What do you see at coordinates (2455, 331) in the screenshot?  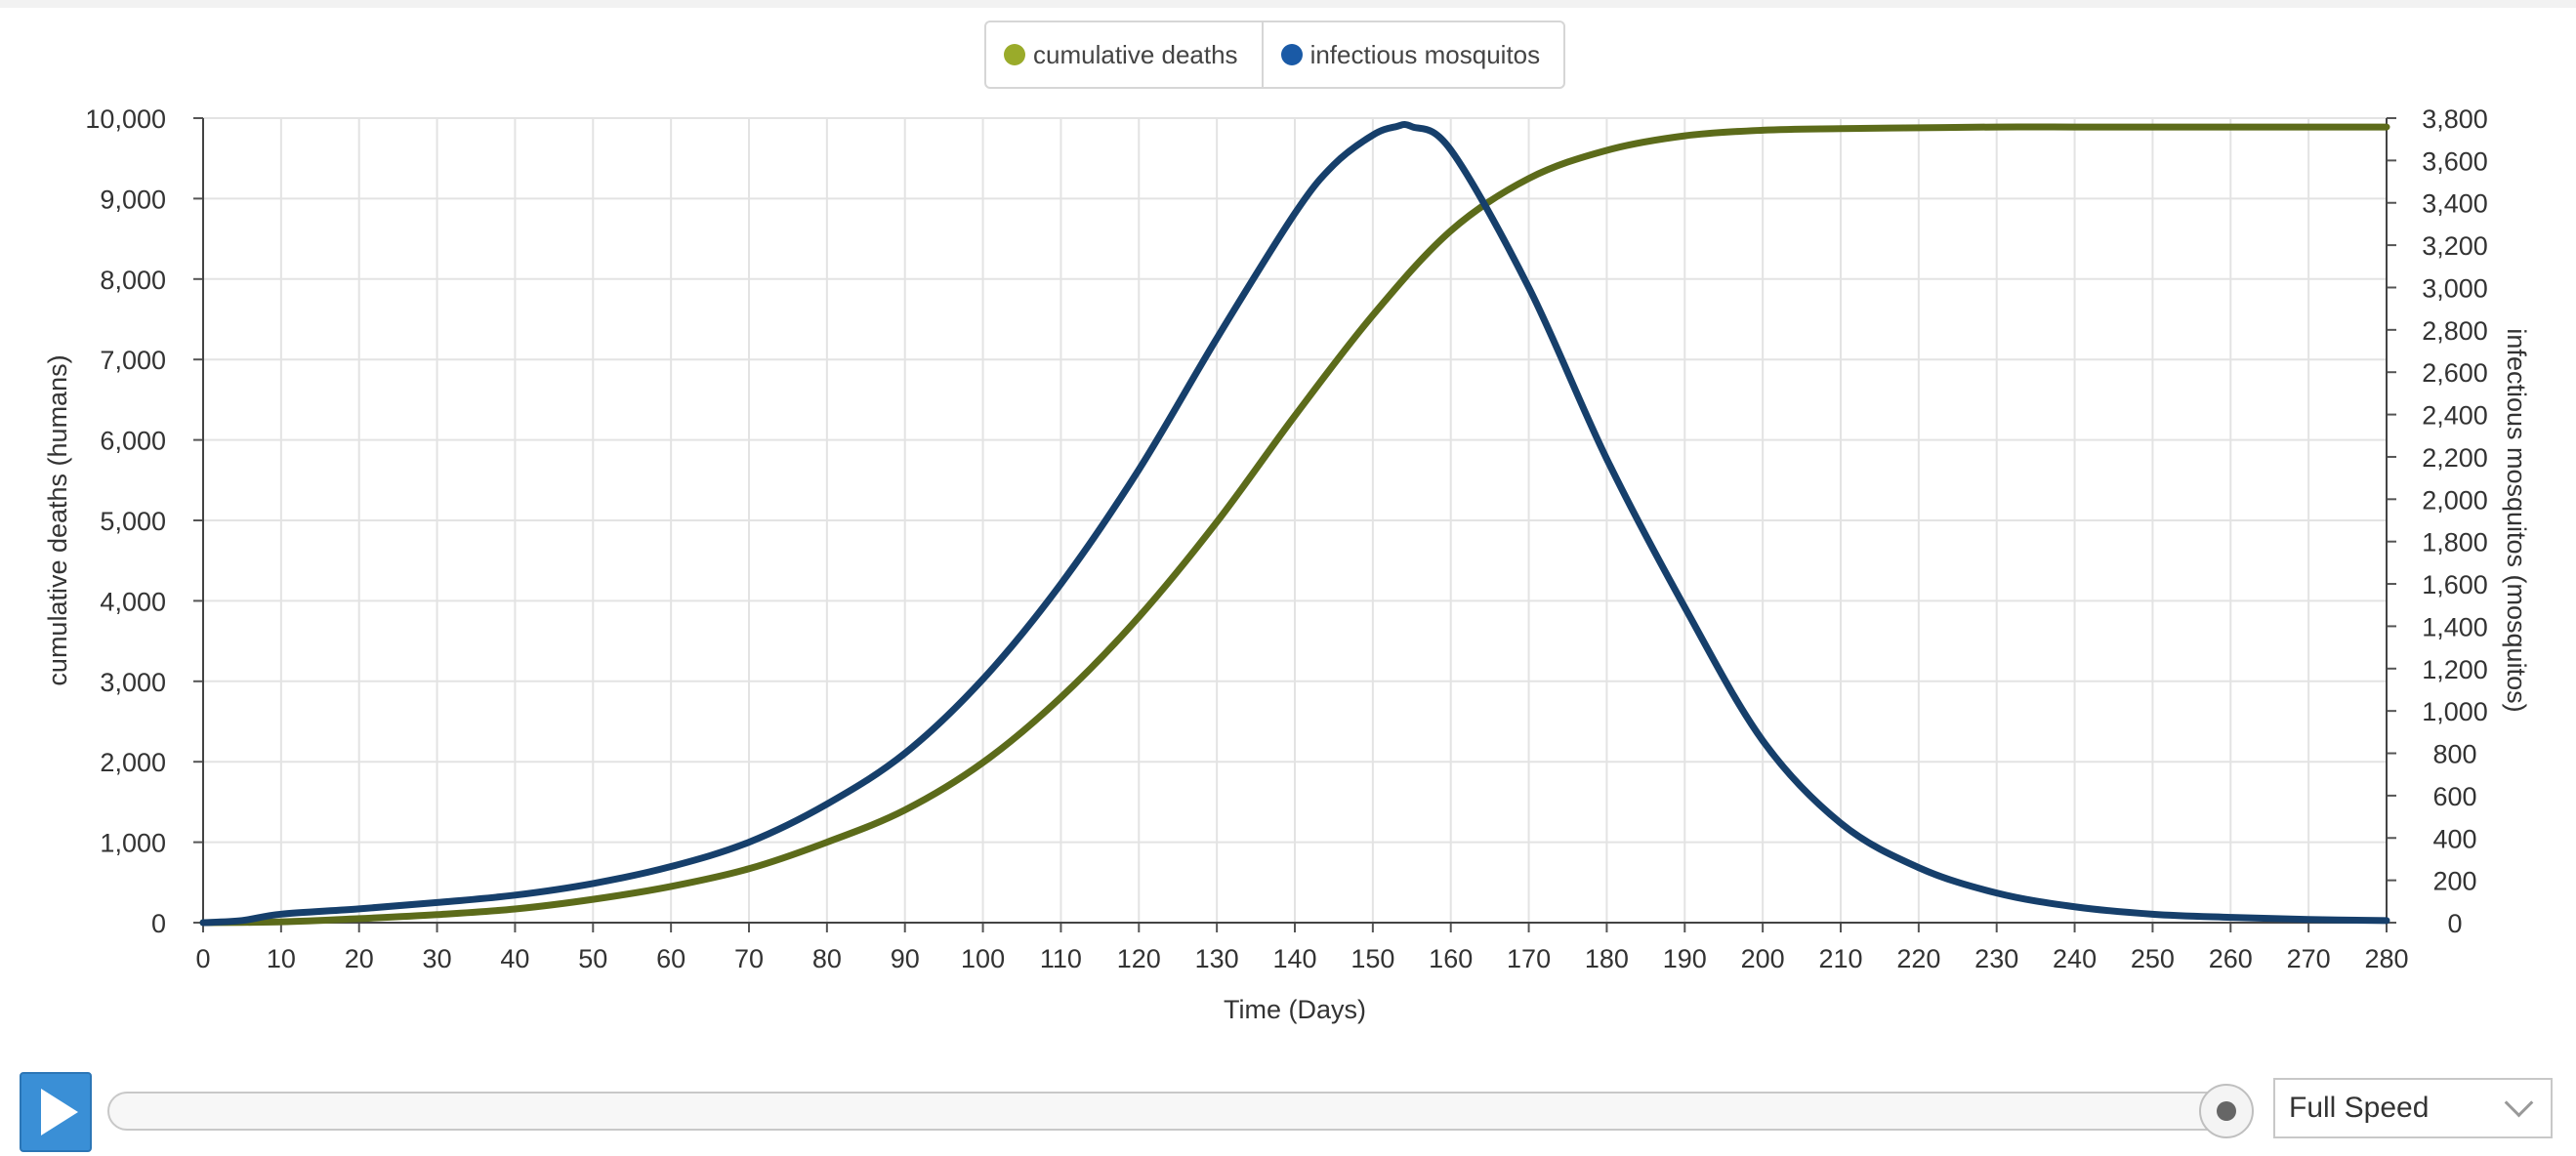 I see `y-right-tick-label: 2,800` at bounding box center [2455, 331].